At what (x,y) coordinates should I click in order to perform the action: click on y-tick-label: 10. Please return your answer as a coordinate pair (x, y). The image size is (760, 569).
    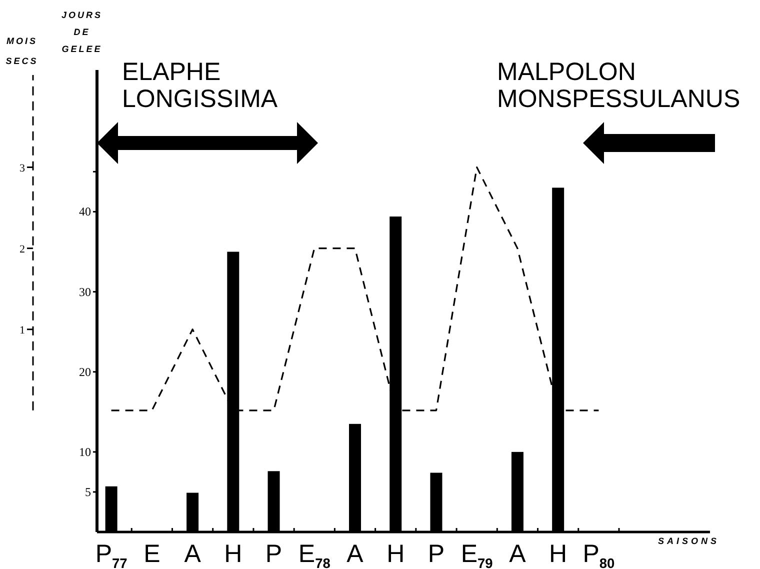
    Looking at the image, I should click on (85, 451).